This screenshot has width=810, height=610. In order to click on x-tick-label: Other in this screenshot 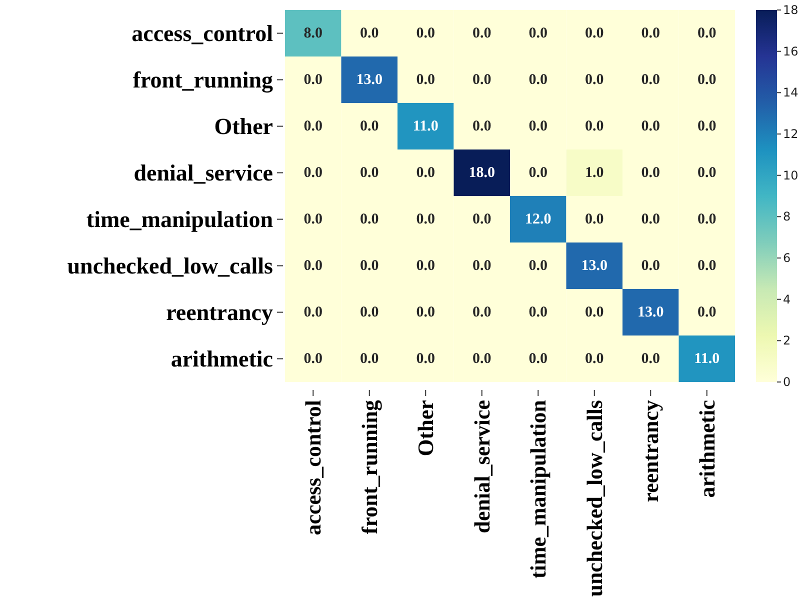, I will do `click(425, 428)`.